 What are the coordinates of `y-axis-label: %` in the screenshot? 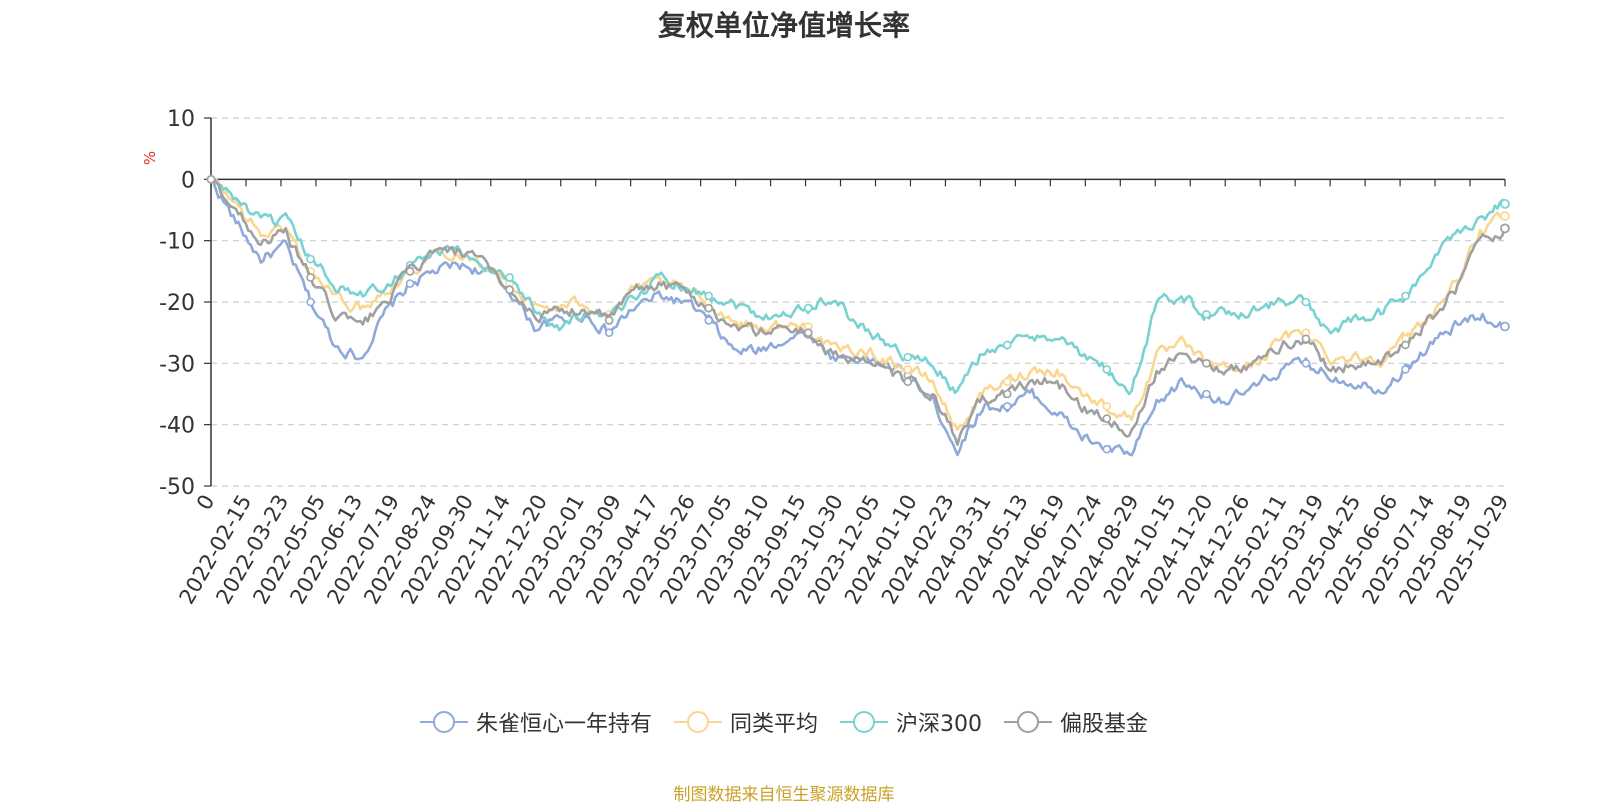 It's located at (150, 158).